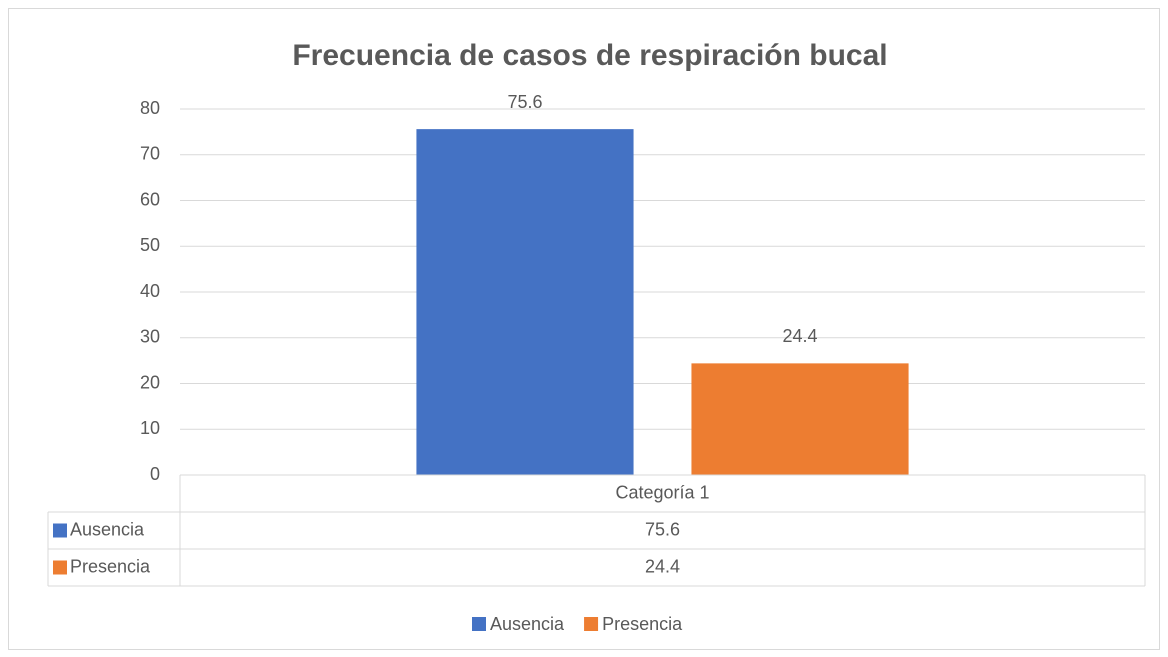 The height and width of the screenshot is (657, 1168). Describe the element at coordinates (662, 566) in the screenshot. I see `table-value: 24.4` at that location.